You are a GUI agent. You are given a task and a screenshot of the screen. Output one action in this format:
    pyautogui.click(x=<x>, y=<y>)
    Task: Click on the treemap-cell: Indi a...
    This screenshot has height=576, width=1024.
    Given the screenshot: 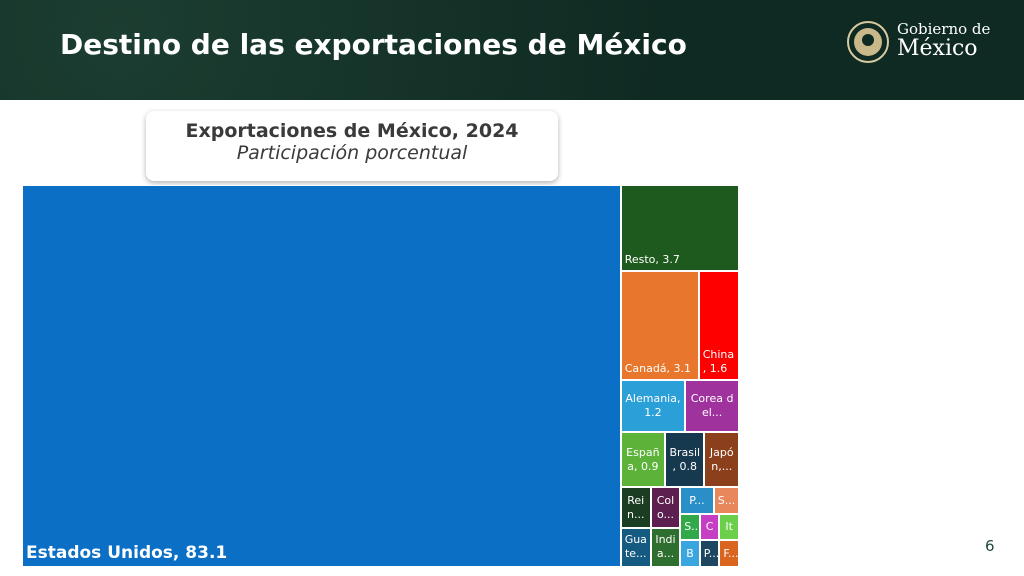 What is the action you would take?
    pyautogui.click(x=665, y=547)
    